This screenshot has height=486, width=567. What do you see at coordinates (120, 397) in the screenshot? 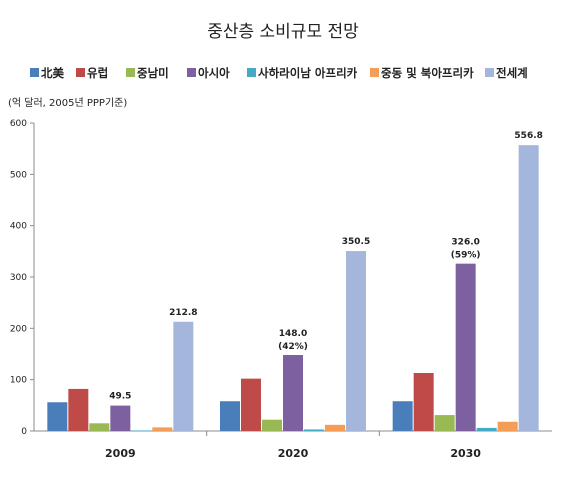
I see `data-label-0: 49.5` at bounding box center [120, 397].